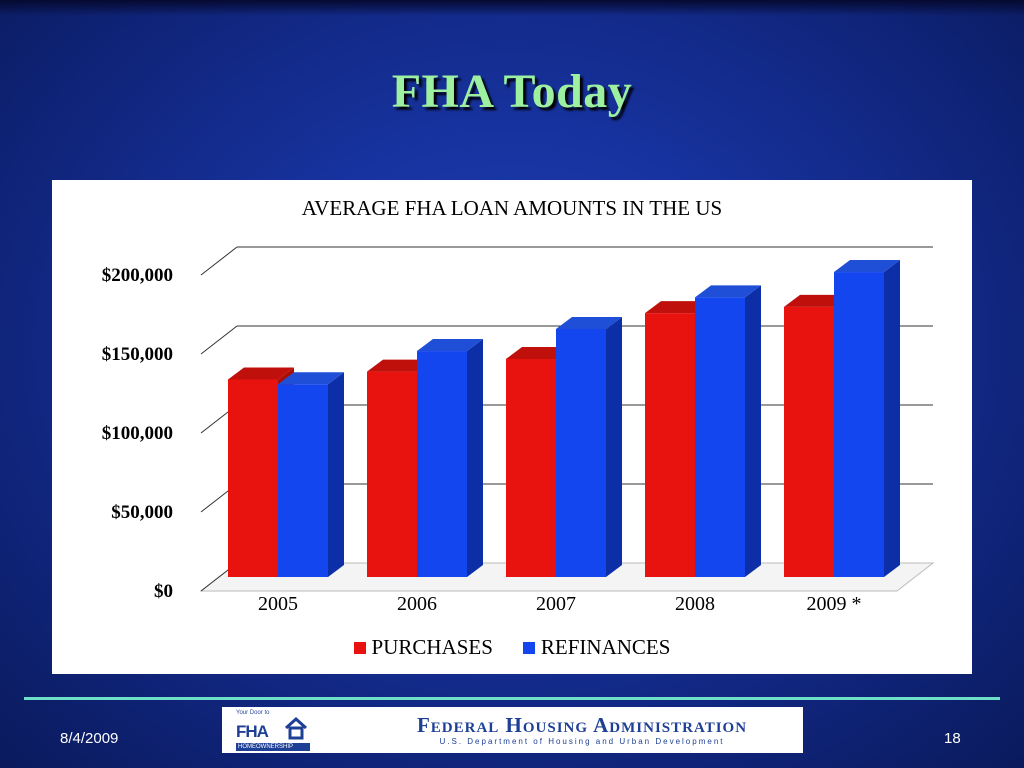 The image size is (1024, 768). I want to click on y-tick-label: $0, so click(163, 591).